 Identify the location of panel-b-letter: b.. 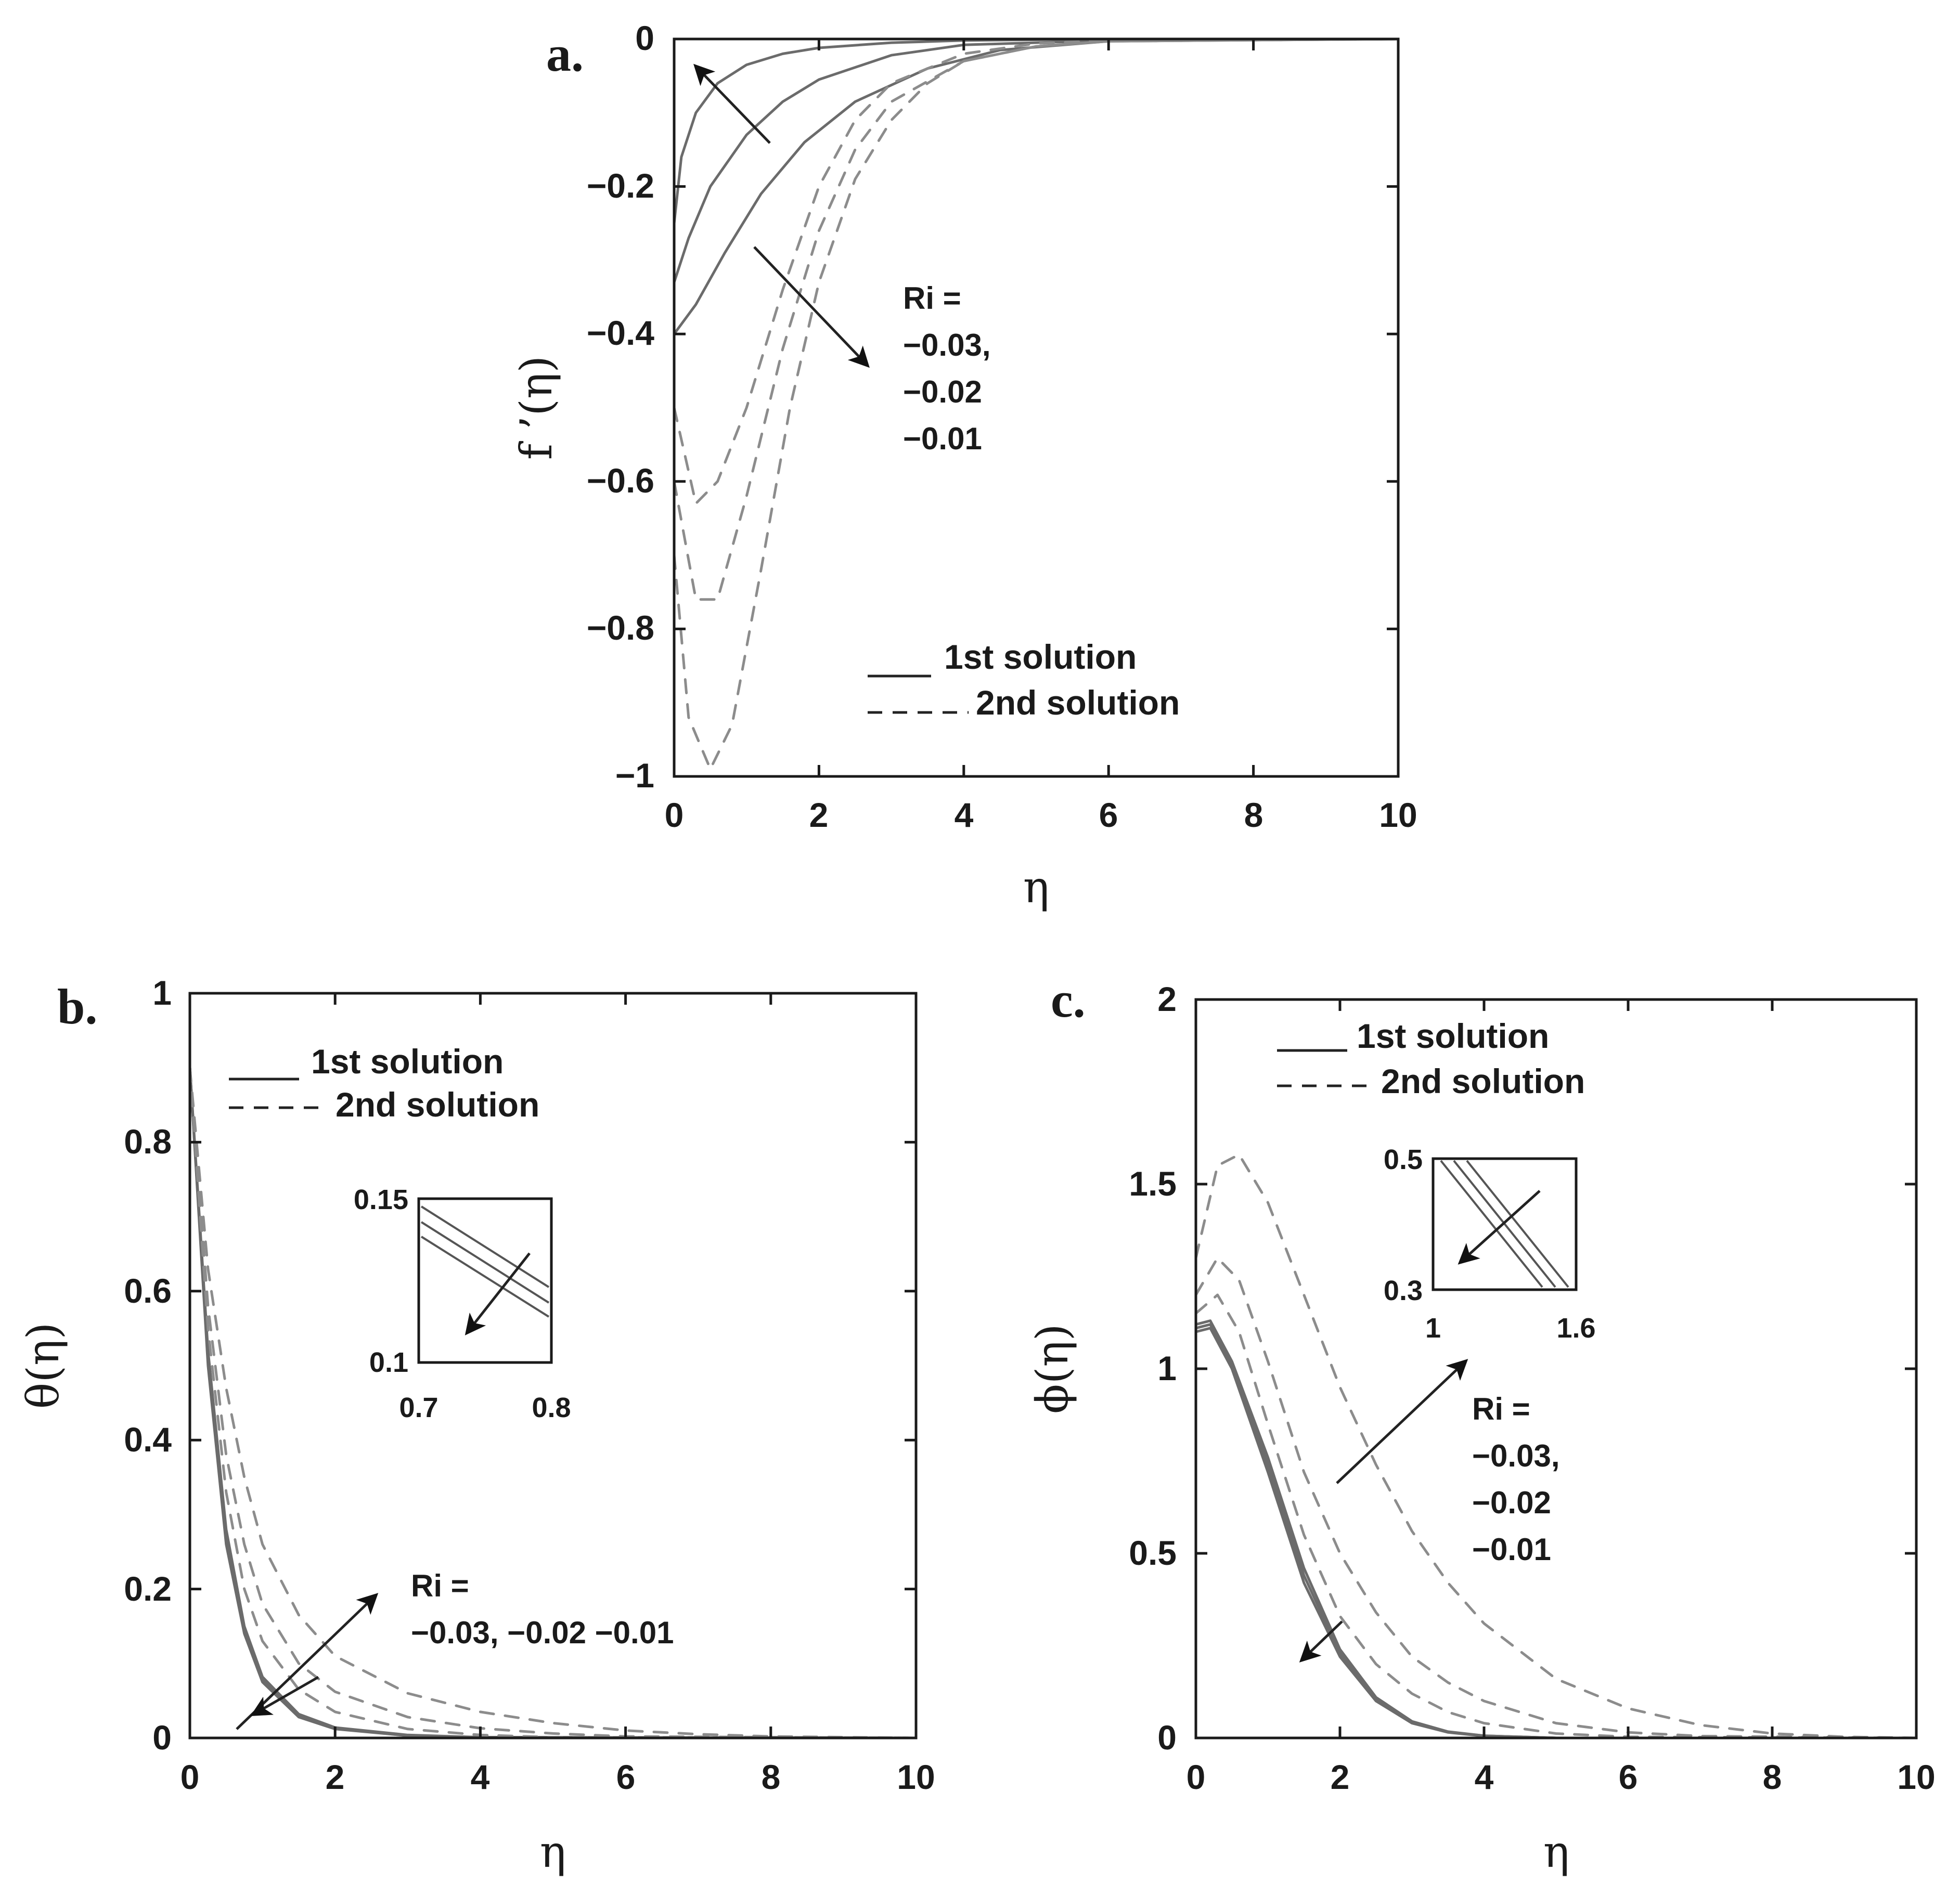
(77, 1007).